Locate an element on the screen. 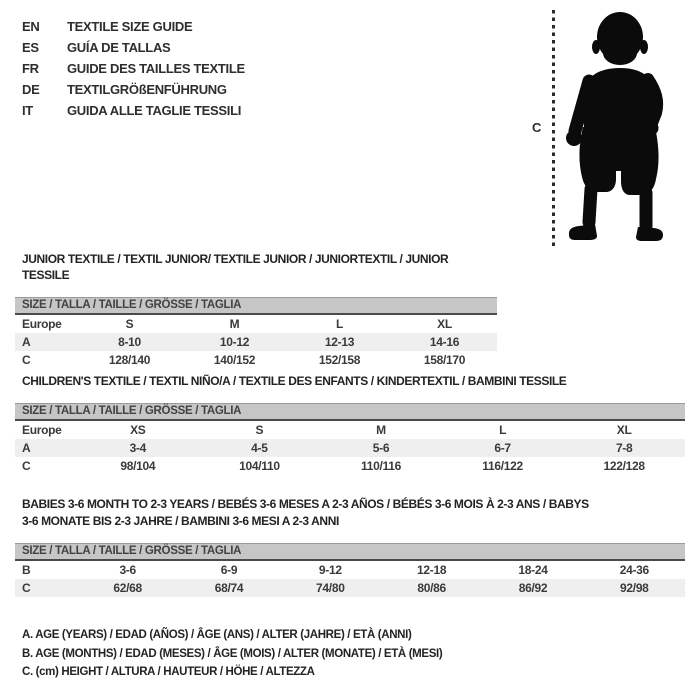  row-label: B is located at coordinates (26, 570).